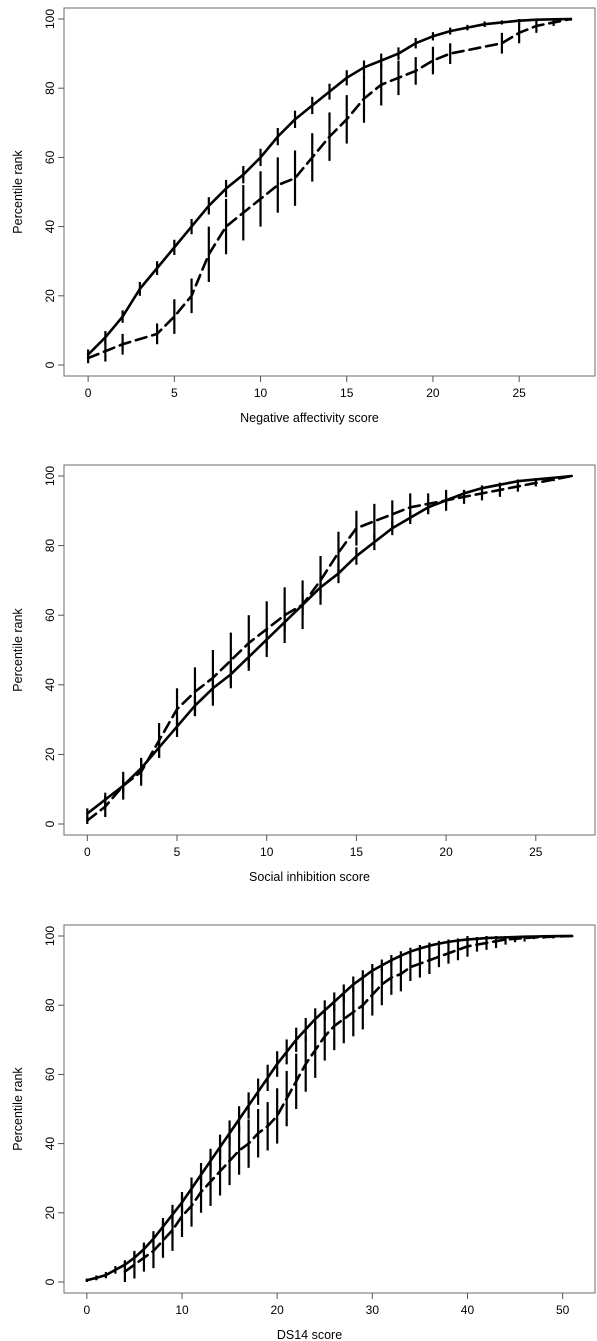  I want to click on x-tick-label: 40, so click(468, 1310).